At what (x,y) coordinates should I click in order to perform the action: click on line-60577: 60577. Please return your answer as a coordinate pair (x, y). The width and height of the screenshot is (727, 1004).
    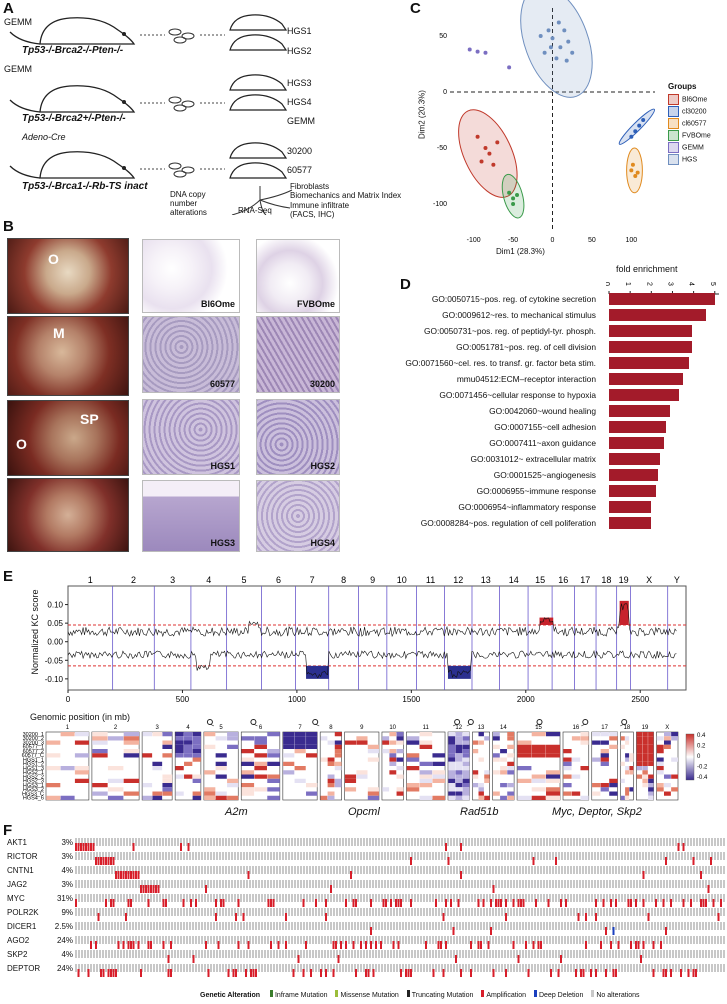
    Looking at the image, I should click on (300, 170).